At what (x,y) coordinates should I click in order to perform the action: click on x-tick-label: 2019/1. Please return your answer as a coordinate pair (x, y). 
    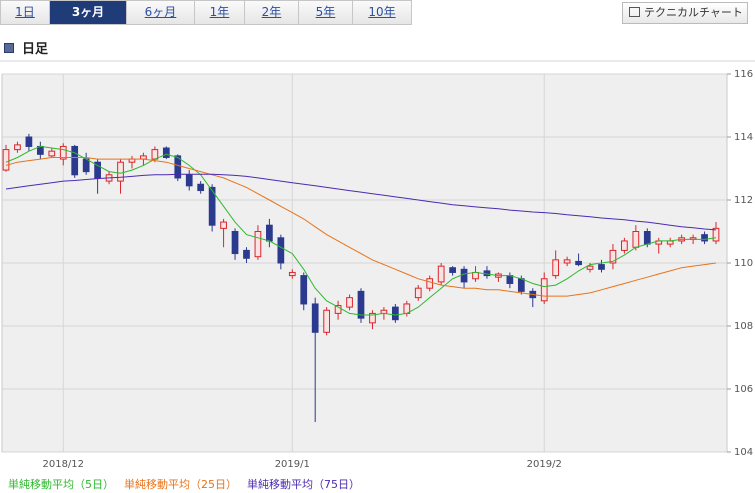
    Looking at the image, I should click on (292, 464).